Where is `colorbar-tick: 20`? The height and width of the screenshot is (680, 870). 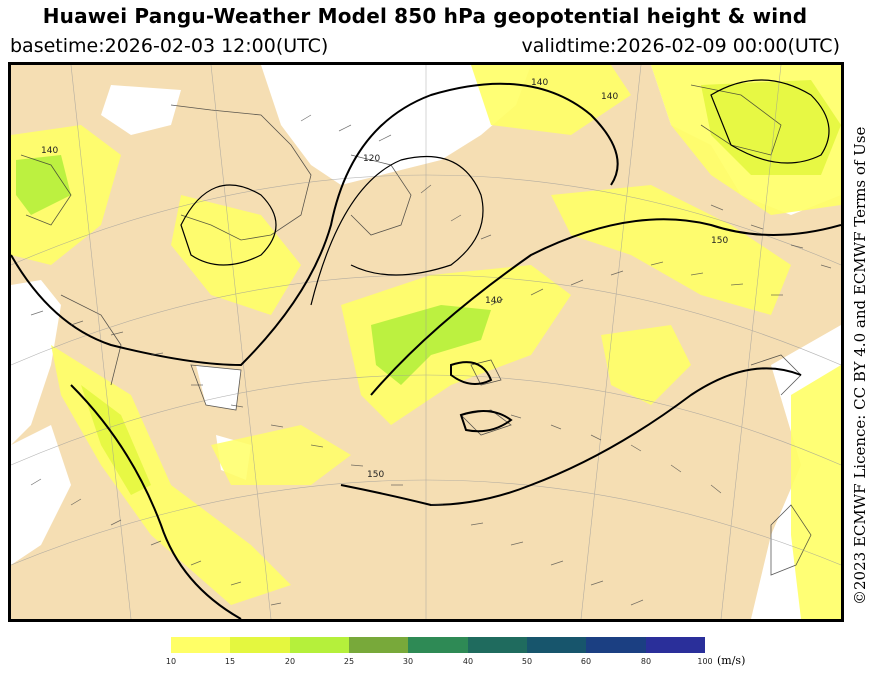
colorbar-tick: 20 is located at coordinates (290, 661).